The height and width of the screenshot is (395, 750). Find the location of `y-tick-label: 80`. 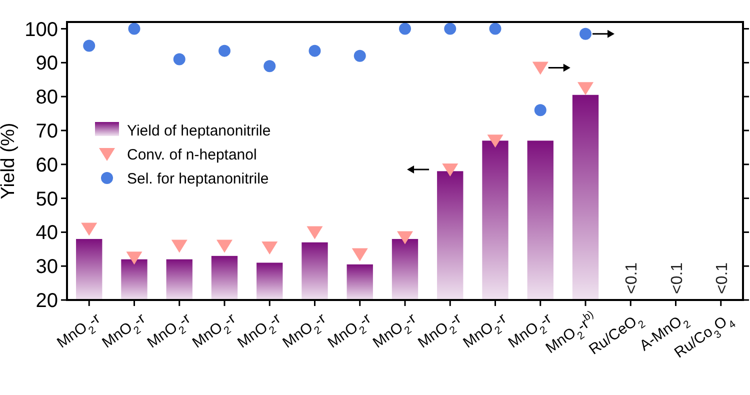

y-tick-label: 80 is located at coordinates (47, 97).